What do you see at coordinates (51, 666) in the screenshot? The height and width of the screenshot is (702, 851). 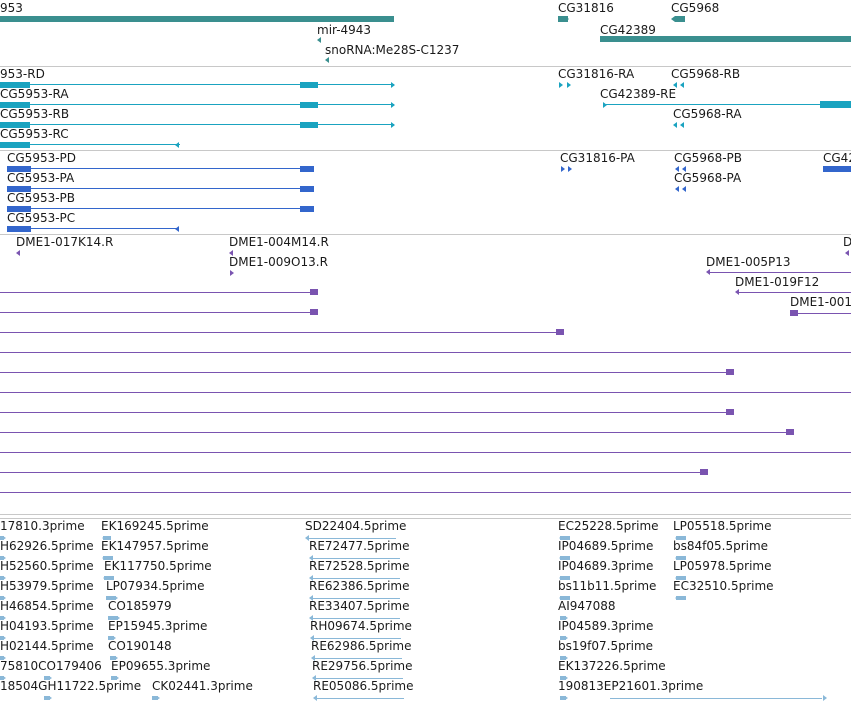 I see `feature-label: 75810CO179406` at bounding box center [51, 666].